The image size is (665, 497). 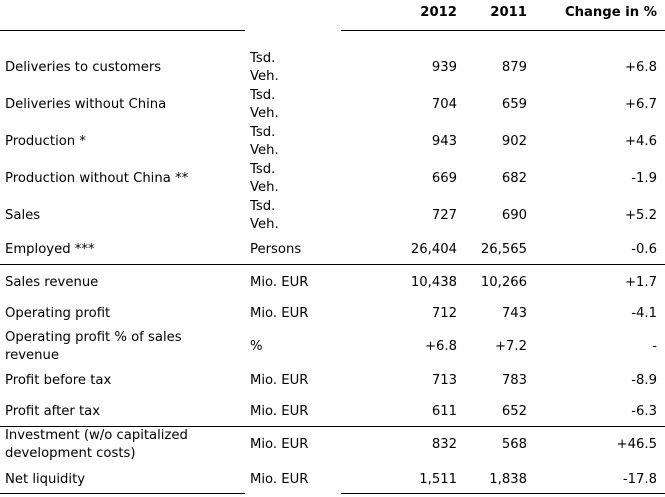 I want to click on value-2011: 568, so click(x=514, y=445).